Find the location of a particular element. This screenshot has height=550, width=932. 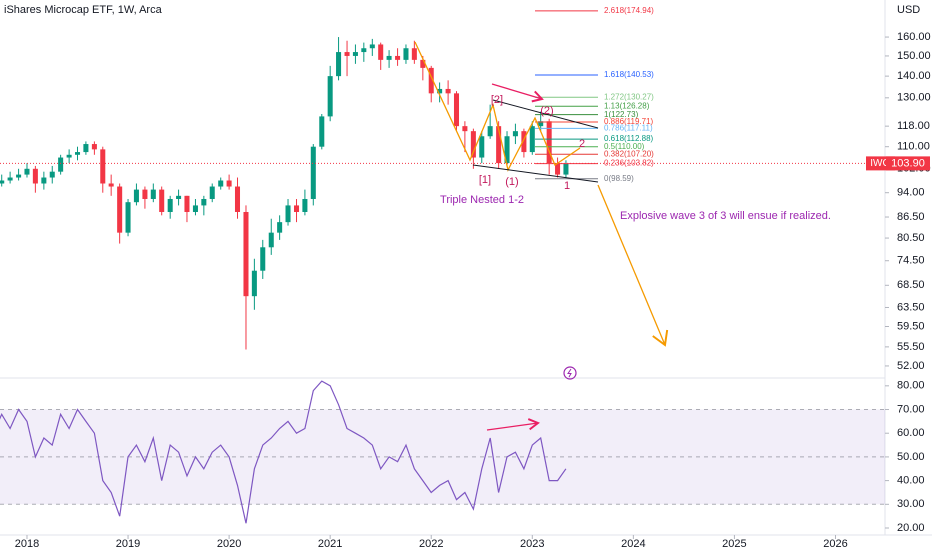

projection-arrow is located at coordinates (633, 265).